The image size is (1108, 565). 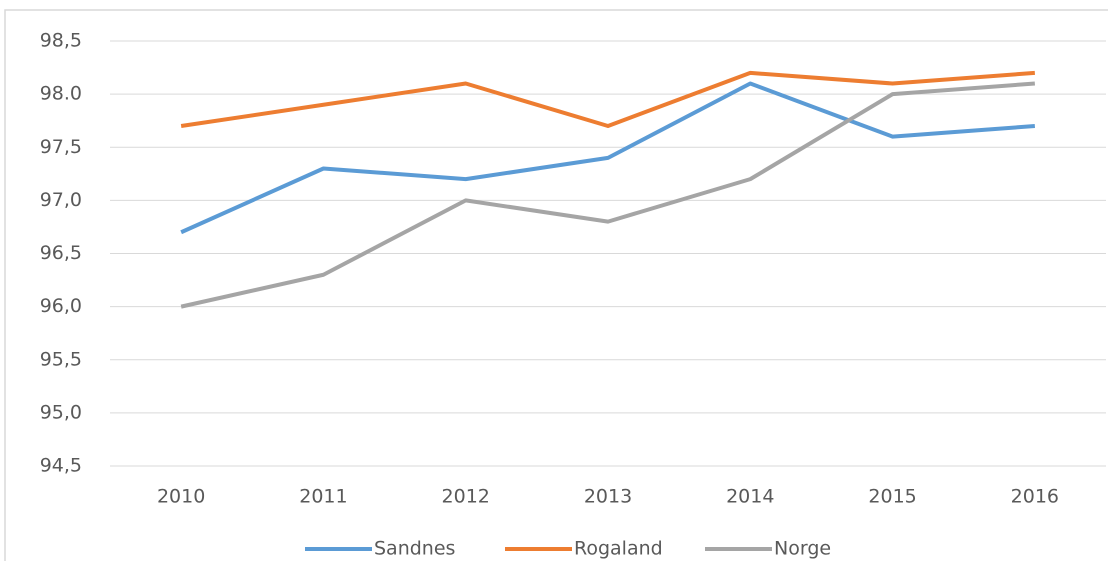 I want to click on y-tick-label: 97,0, so click(x=61, y=200).